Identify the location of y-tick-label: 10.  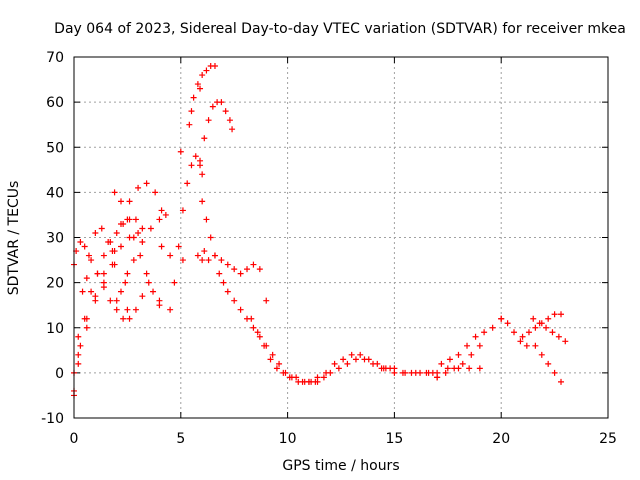
(55, 329).